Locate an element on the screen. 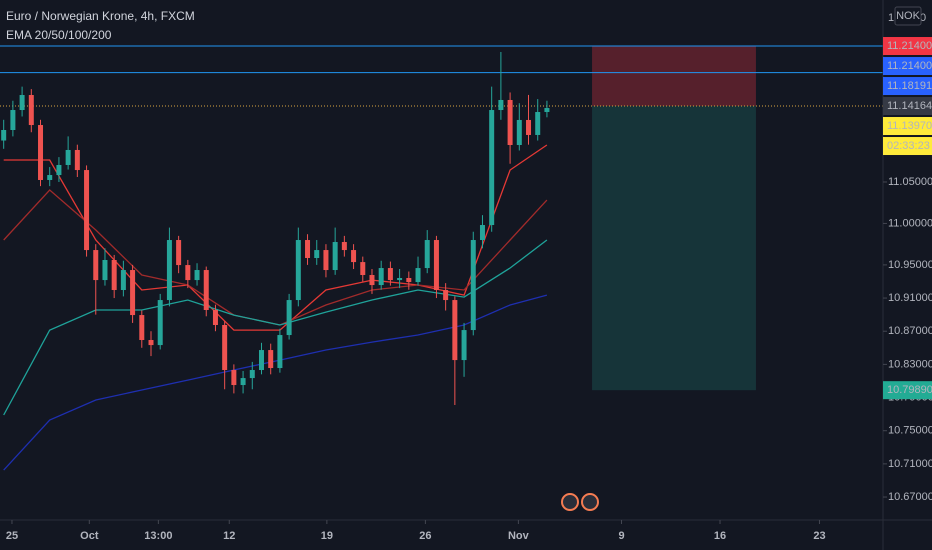 Image resolution: width=932 pixels, height=550 pixels. currency-badge is located at coordinates (908, 16).